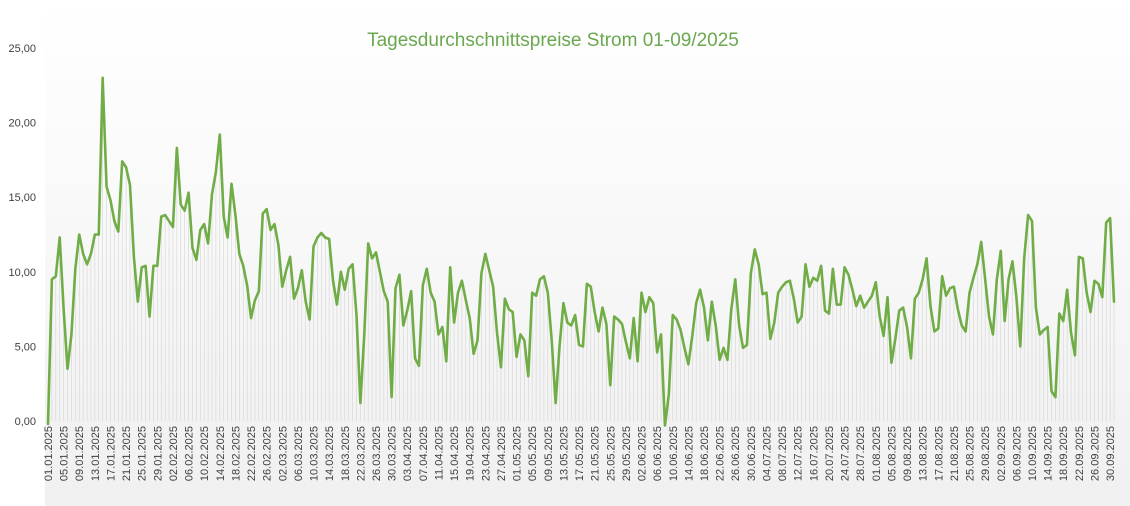 Image resolution: width=1130 pixels, height=506 pixels. What do you see at coordinates (736, 453) in the screenshot?
I see `x-tick-label: 26.06.2025` at bounding box center [736, 453].